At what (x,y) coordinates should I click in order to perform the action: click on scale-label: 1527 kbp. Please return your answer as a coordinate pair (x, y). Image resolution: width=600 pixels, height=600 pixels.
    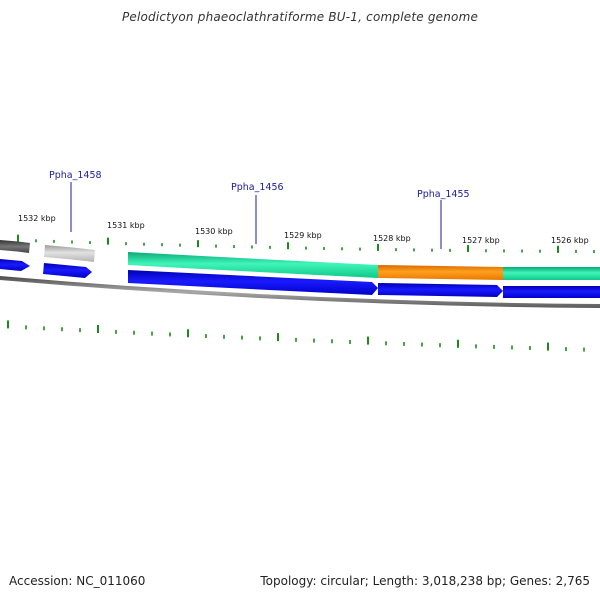
    Looking at the image, I should click on (481, 240).